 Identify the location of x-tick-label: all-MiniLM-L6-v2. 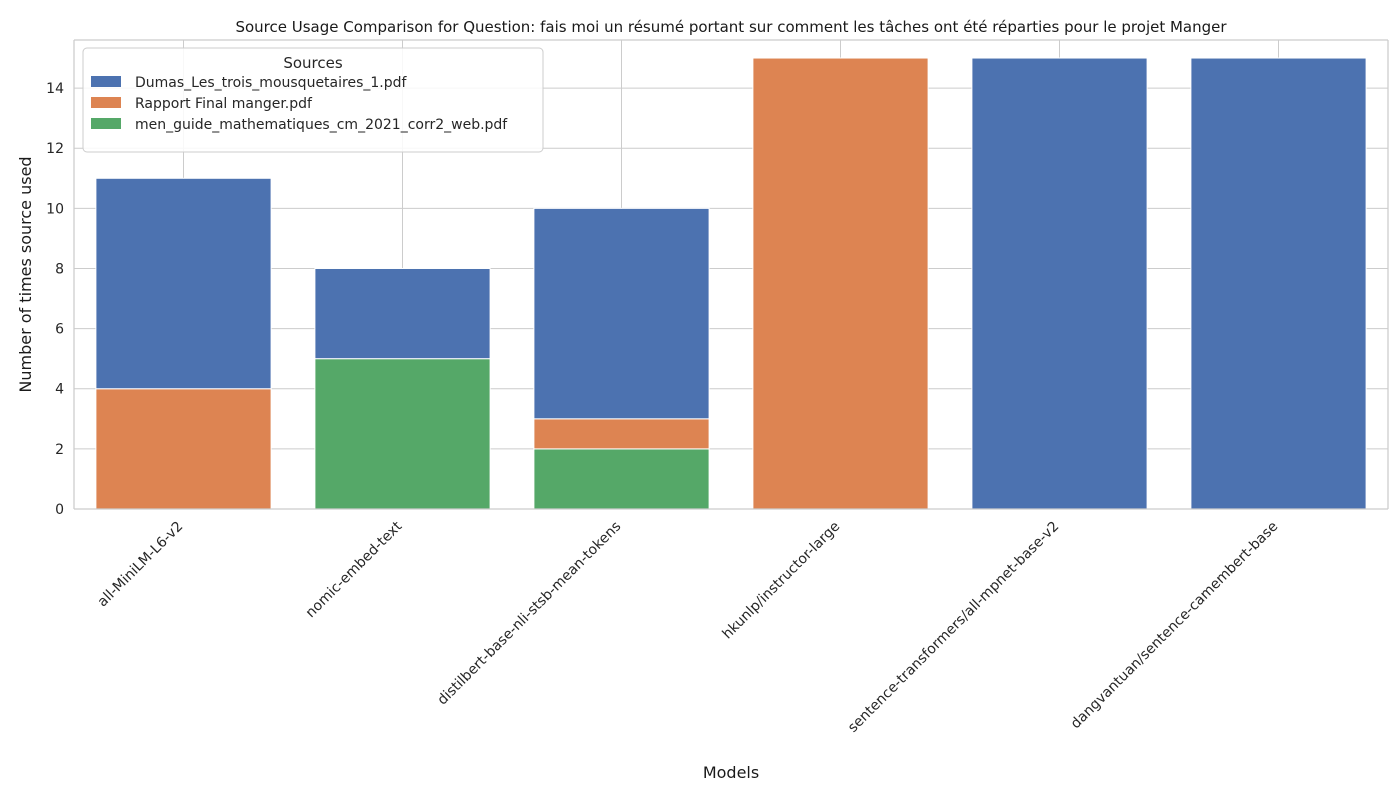
(141, 565).